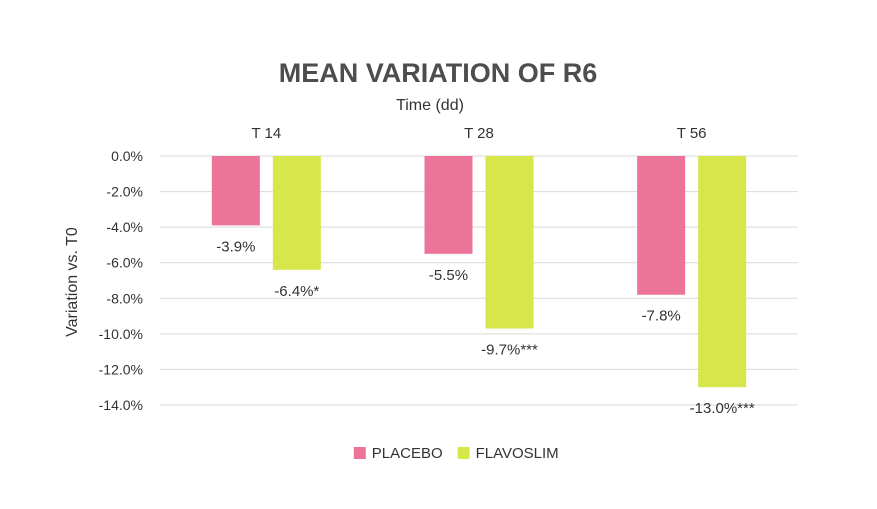  I want to click on x-axis-label: Time (dd), so click(430, 105).